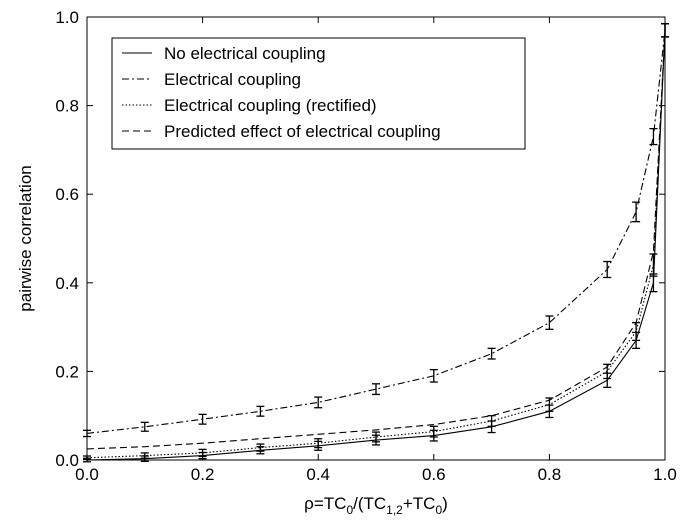 Image resolution: width=697 pixels, height=525 pixels. Describe the element at coordinates (302, 131) in the screenshot. I see `legend-label: Predicted effect of electrical coupling` at that location.